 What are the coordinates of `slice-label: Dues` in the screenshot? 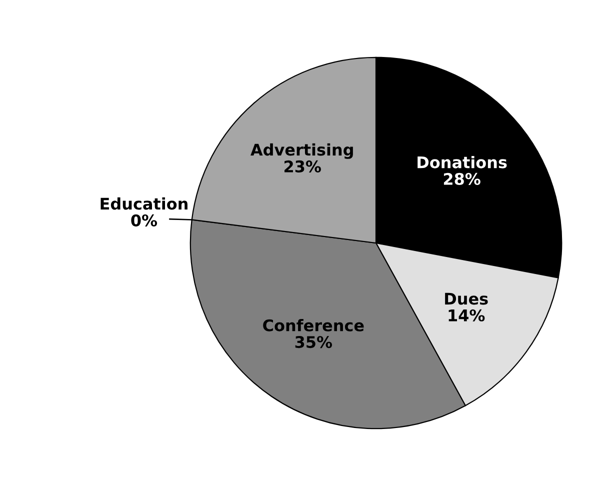 It's located at (466, 298).